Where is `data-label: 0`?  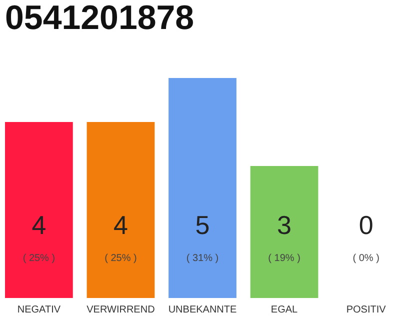 data-label: 0 is located at coordinates (366, 225).